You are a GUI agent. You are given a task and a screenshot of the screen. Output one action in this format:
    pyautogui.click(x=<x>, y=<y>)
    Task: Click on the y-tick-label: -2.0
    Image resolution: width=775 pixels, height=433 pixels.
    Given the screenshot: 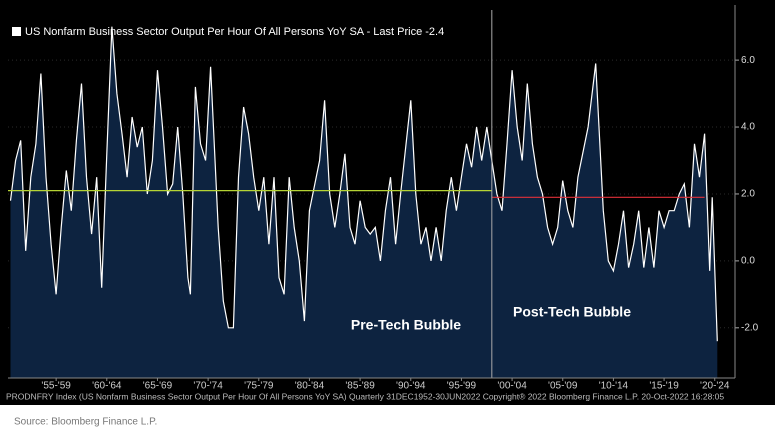 What is the action you would take?
    pyautogui.click(x=750, y=327)
    